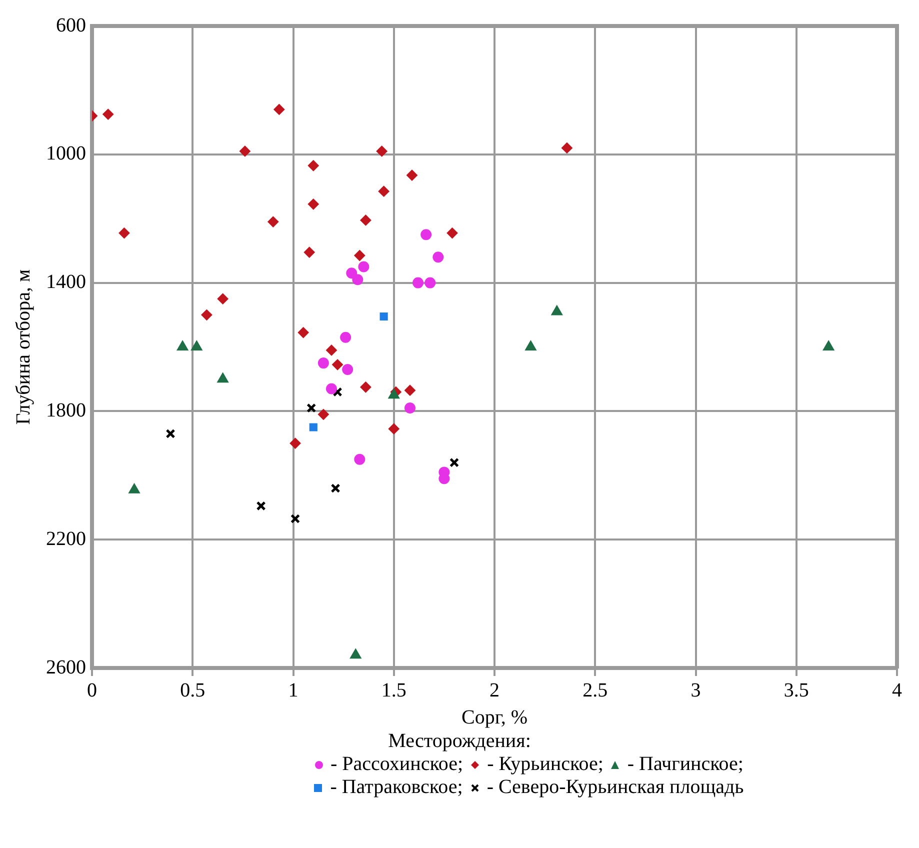 This screenshot has width=919, height=848. Describe the element at coordinates (66, 282) in the screenshot. I see `y-tick-label: 1400` at that location.